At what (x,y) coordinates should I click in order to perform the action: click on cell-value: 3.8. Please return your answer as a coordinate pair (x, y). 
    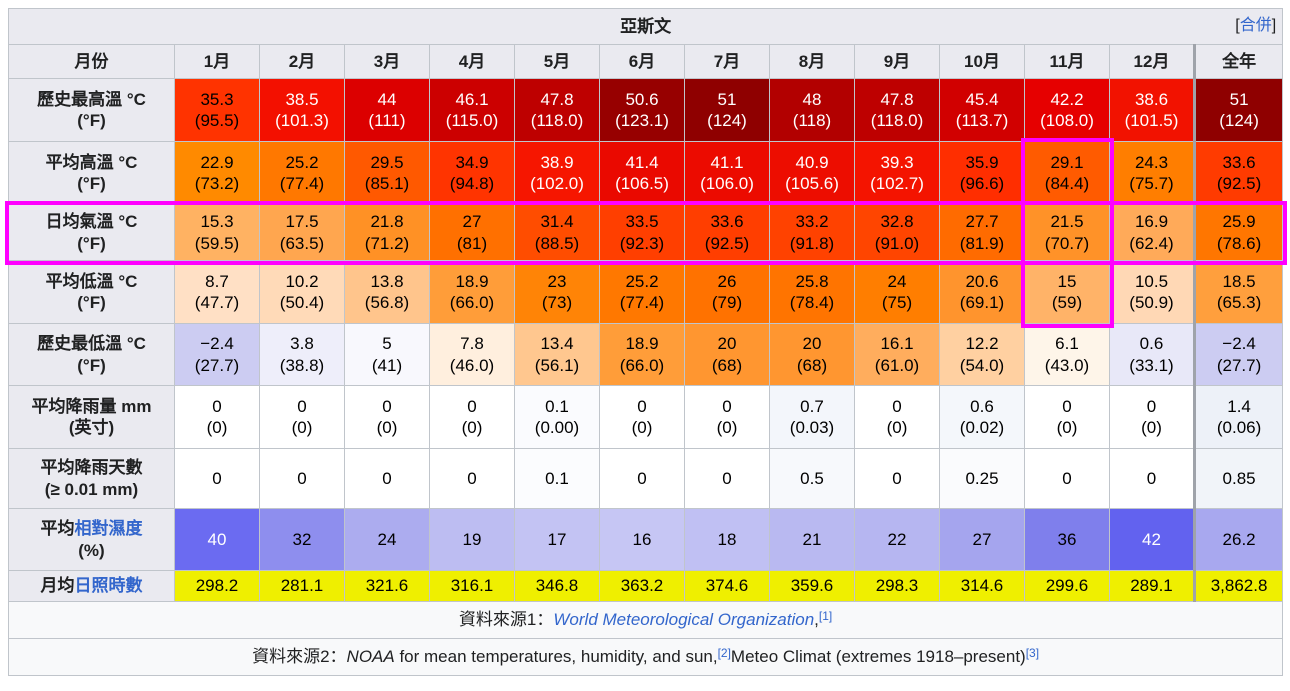
    Looking at the image, I should click on (302, 344).